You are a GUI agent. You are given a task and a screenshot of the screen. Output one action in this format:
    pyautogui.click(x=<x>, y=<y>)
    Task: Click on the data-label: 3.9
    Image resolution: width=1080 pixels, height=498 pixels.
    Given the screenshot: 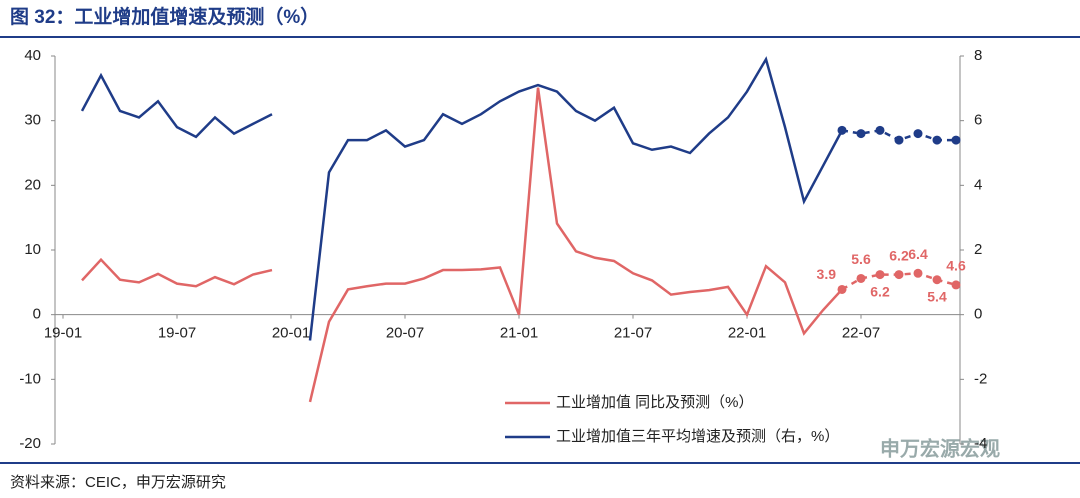 What is the action you would take?
    pyautogui.click(x=827, y=274)
    